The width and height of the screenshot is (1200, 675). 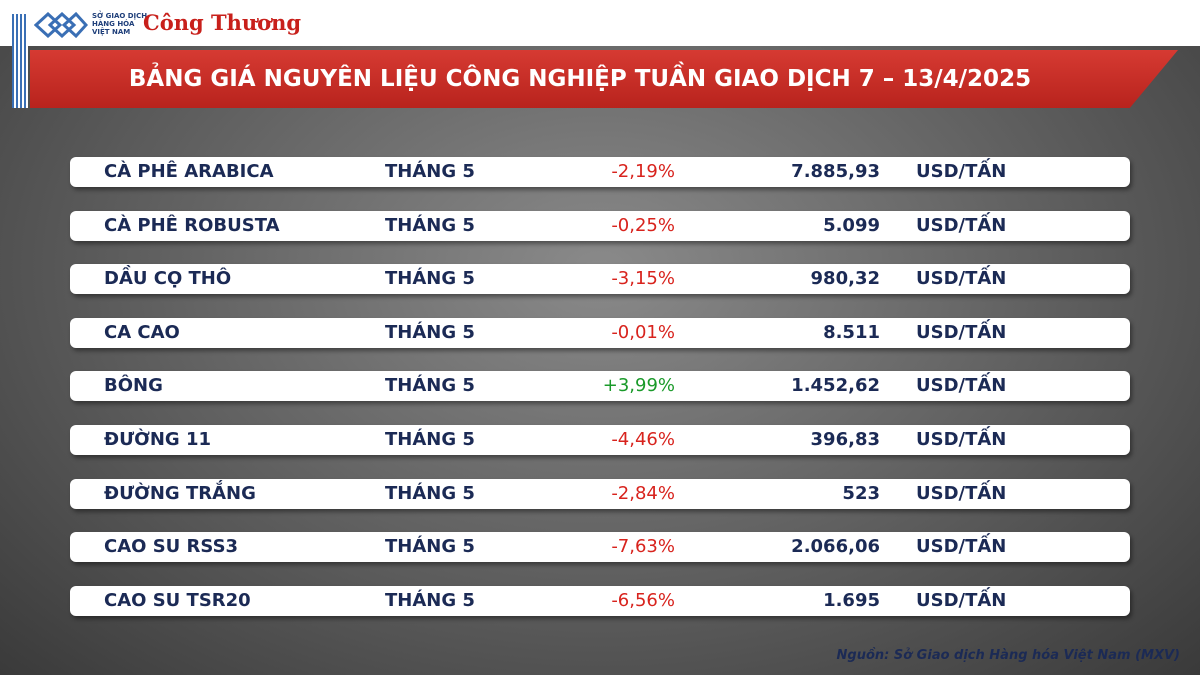 I want to click on stripes, so click(x=20, y=61).